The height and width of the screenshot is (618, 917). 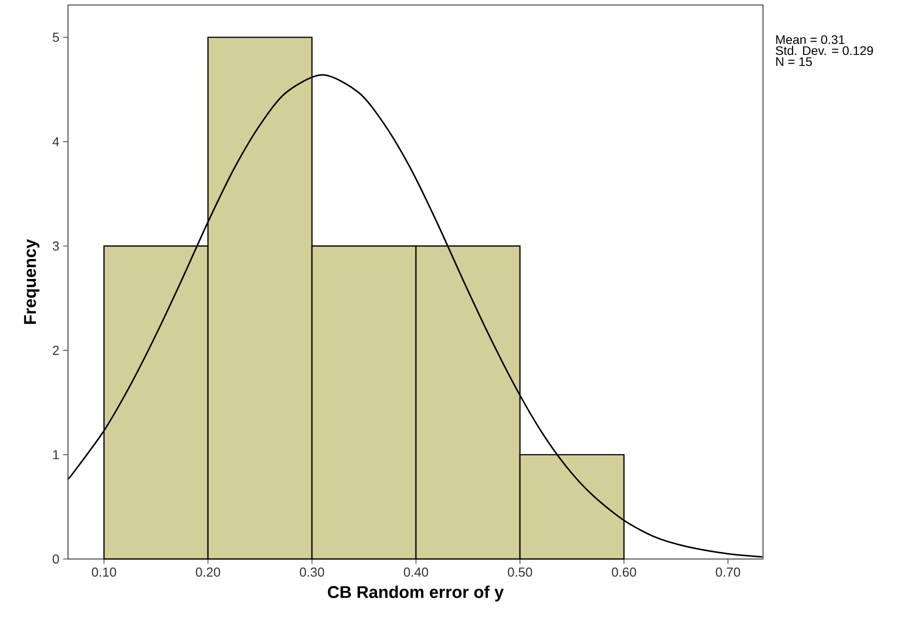 I want to click on x-tick-label: 0.70, so click(x=728, y=572).